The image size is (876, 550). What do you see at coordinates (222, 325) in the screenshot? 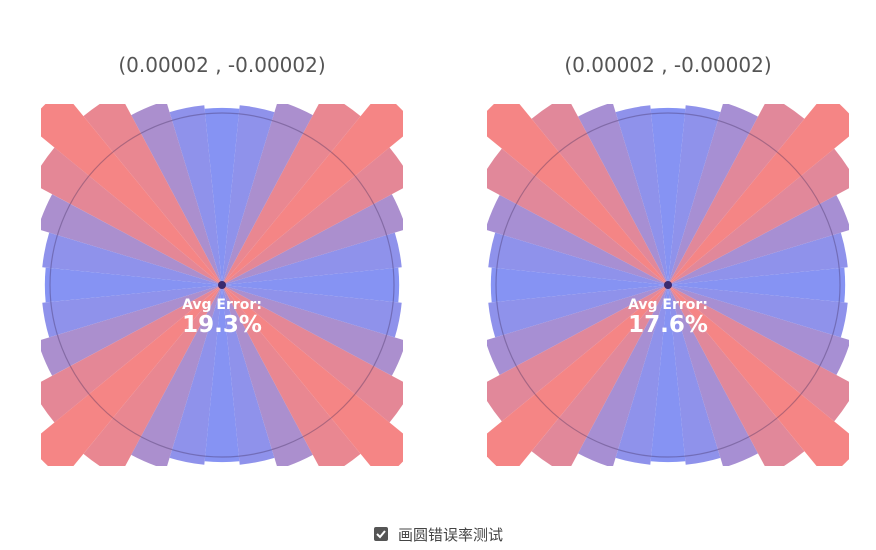
I see `avg-error-value: 19.3%` at bounding box center [222, 325].